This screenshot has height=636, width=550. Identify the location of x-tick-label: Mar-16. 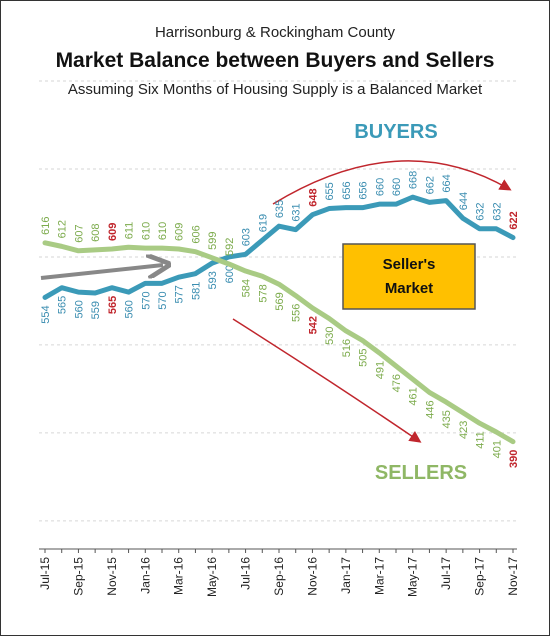
(179, 576).